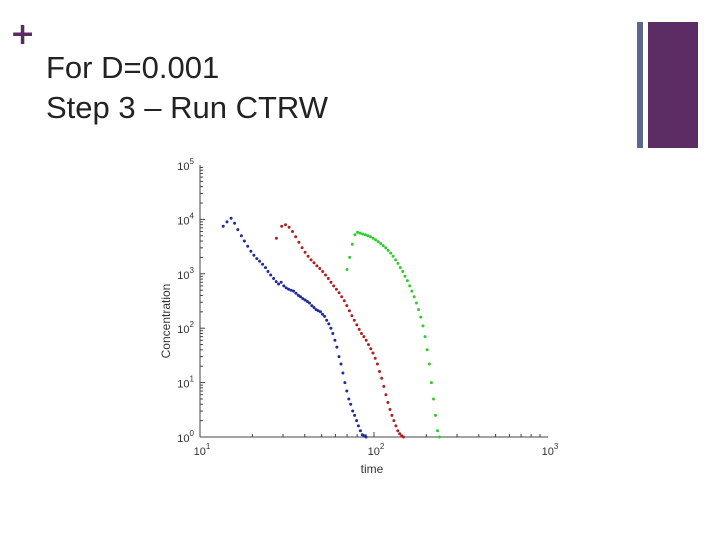 The width and height of the screenshot is (720, 540). What do you see at coordinates (166, 321) in the screenshot?
I see `y-axis-label: Concentration` at bounding box center [166, 321].